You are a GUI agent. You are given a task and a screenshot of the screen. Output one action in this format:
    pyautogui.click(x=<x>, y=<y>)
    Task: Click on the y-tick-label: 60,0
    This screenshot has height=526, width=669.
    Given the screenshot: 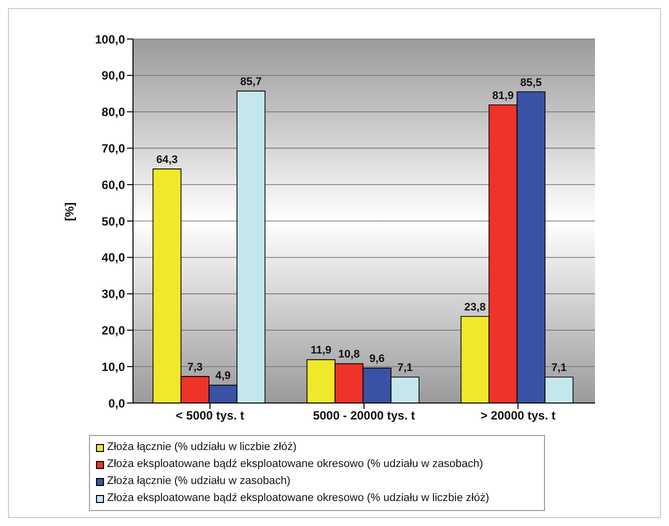 What is the action you would take?
    pyautogui.click(x=114, y=185)
    